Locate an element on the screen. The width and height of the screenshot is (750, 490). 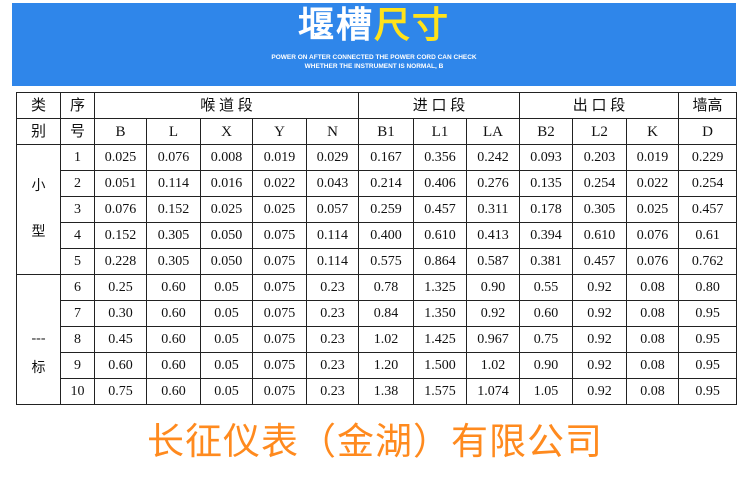
value-cell: 1.350 is located at coordinates (440, 313).